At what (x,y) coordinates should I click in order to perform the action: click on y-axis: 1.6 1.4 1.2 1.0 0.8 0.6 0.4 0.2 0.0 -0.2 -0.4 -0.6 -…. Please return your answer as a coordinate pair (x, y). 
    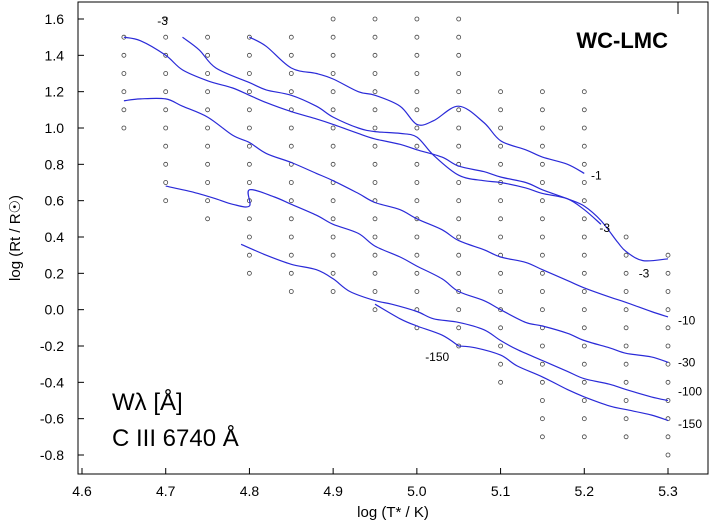
    Looking at the image, I should click on (62, 237).